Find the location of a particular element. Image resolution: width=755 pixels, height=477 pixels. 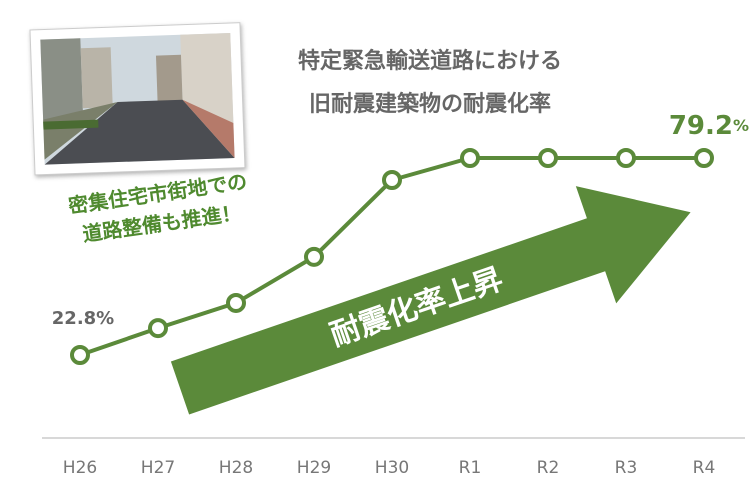

x-tick-label: H27 is located at coordinates (158, 467).